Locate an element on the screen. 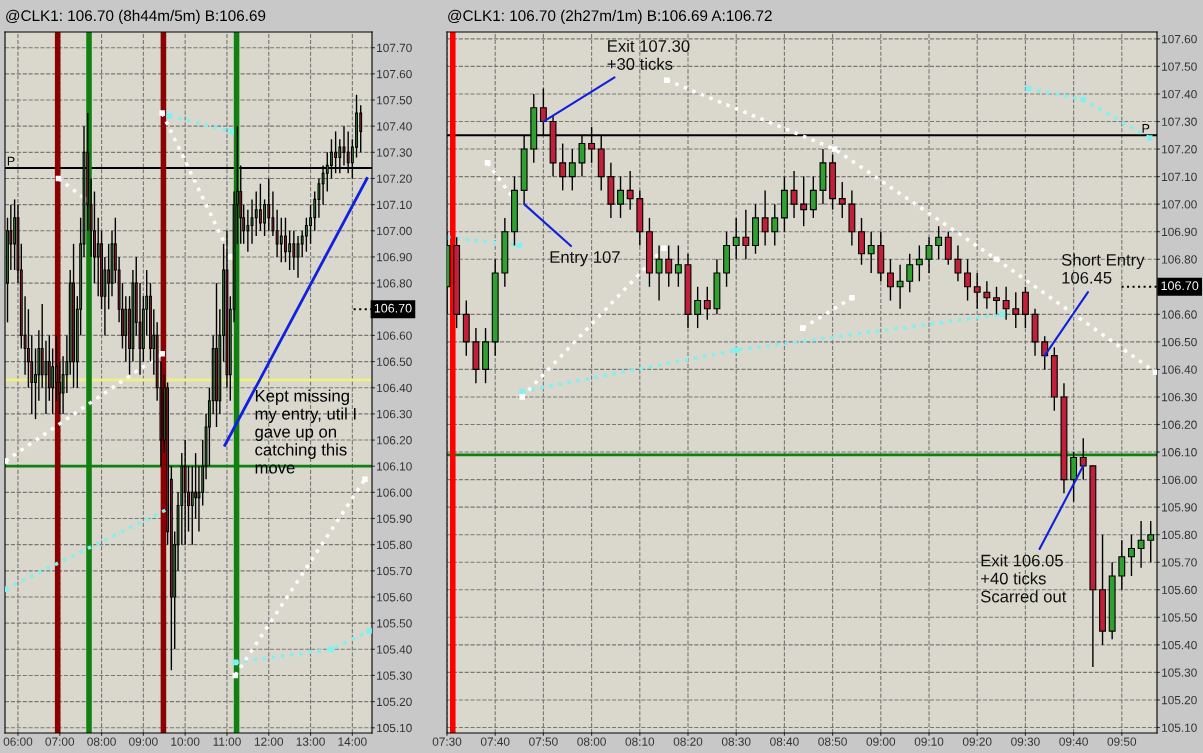  x-tick-label: 08:00 is located at coordinates (101, 741).